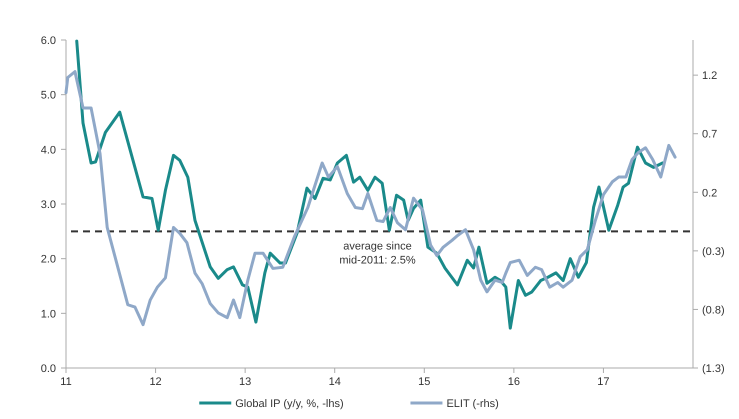 The height and width of the screenshot is (419, 739). What do you see at coordinates (334, 382) in the screenshot?
I see `x-tick-label: 14` at bounding box center [334, 382].